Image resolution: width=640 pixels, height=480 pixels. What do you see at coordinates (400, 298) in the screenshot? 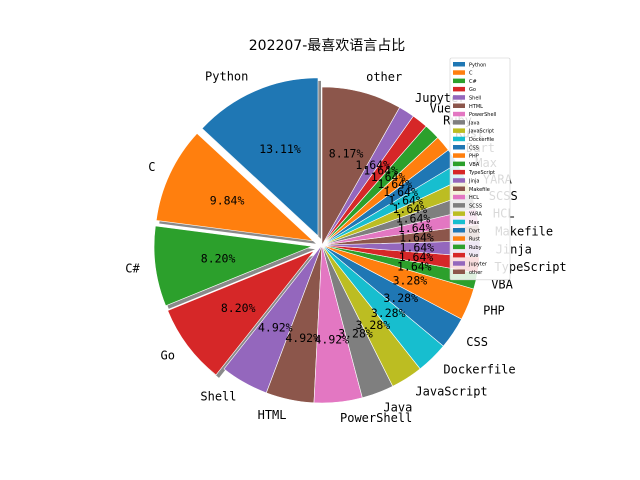
I see `percent-label-css: 3.28%` at bounding box center [400, 298].